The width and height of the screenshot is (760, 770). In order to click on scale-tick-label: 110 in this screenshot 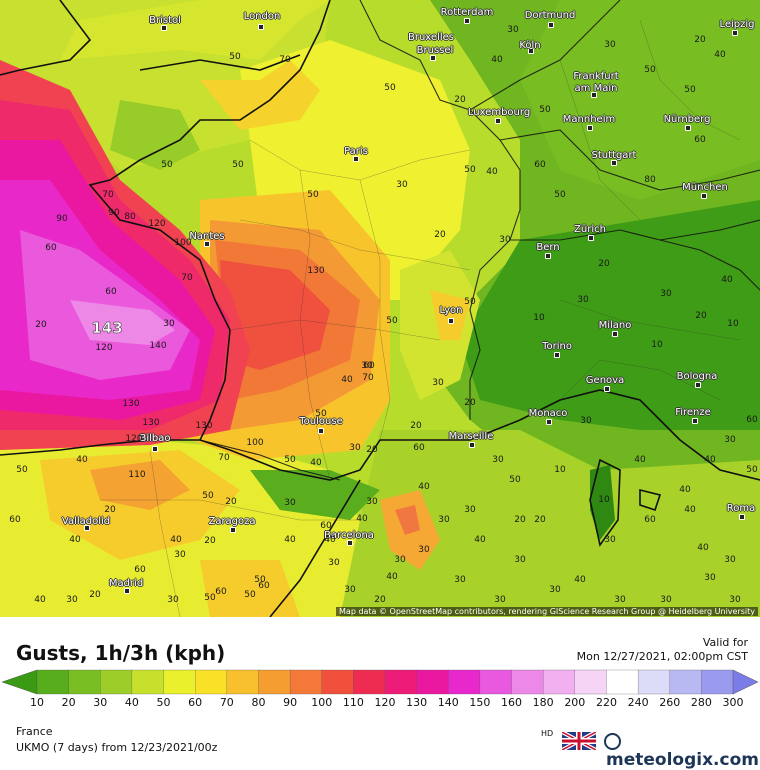, I will do `click(353, 702)`.